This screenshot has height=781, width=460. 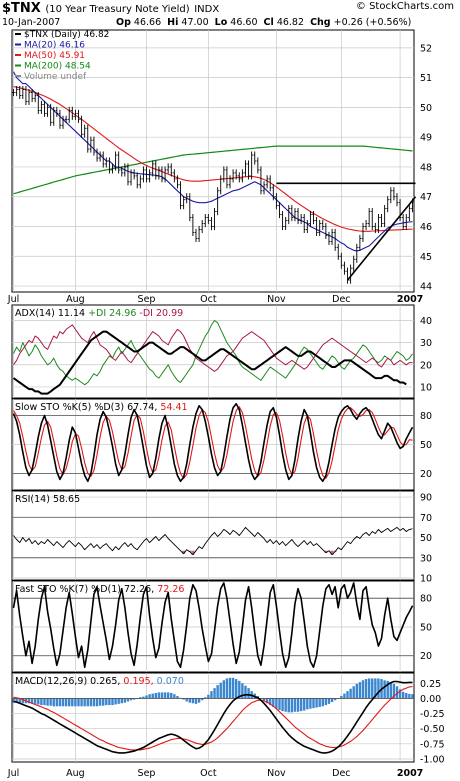 I want to click on panel-legend: Fast STO %K(7) %D(1) 72.26, 72.26, so click(x=99, y=589).